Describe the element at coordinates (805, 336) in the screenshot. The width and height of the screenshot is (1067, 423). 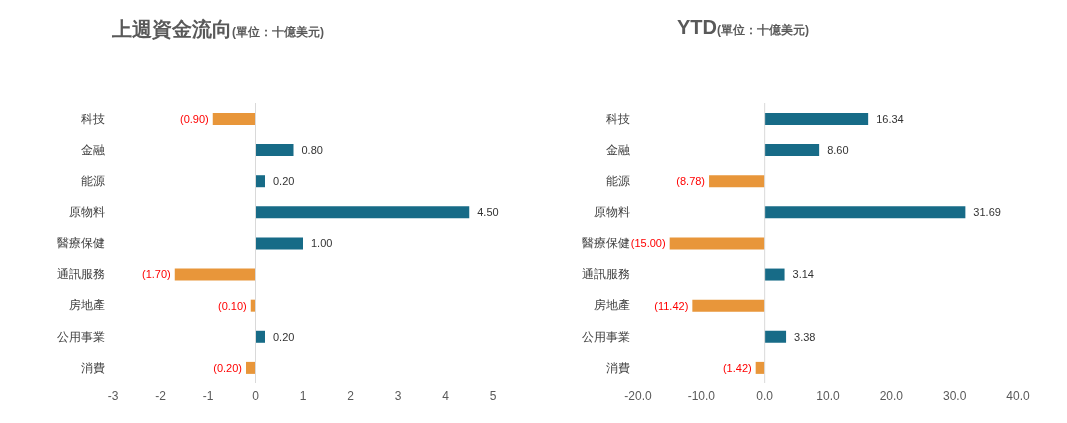
I see `data-label: 3.38` at that location.